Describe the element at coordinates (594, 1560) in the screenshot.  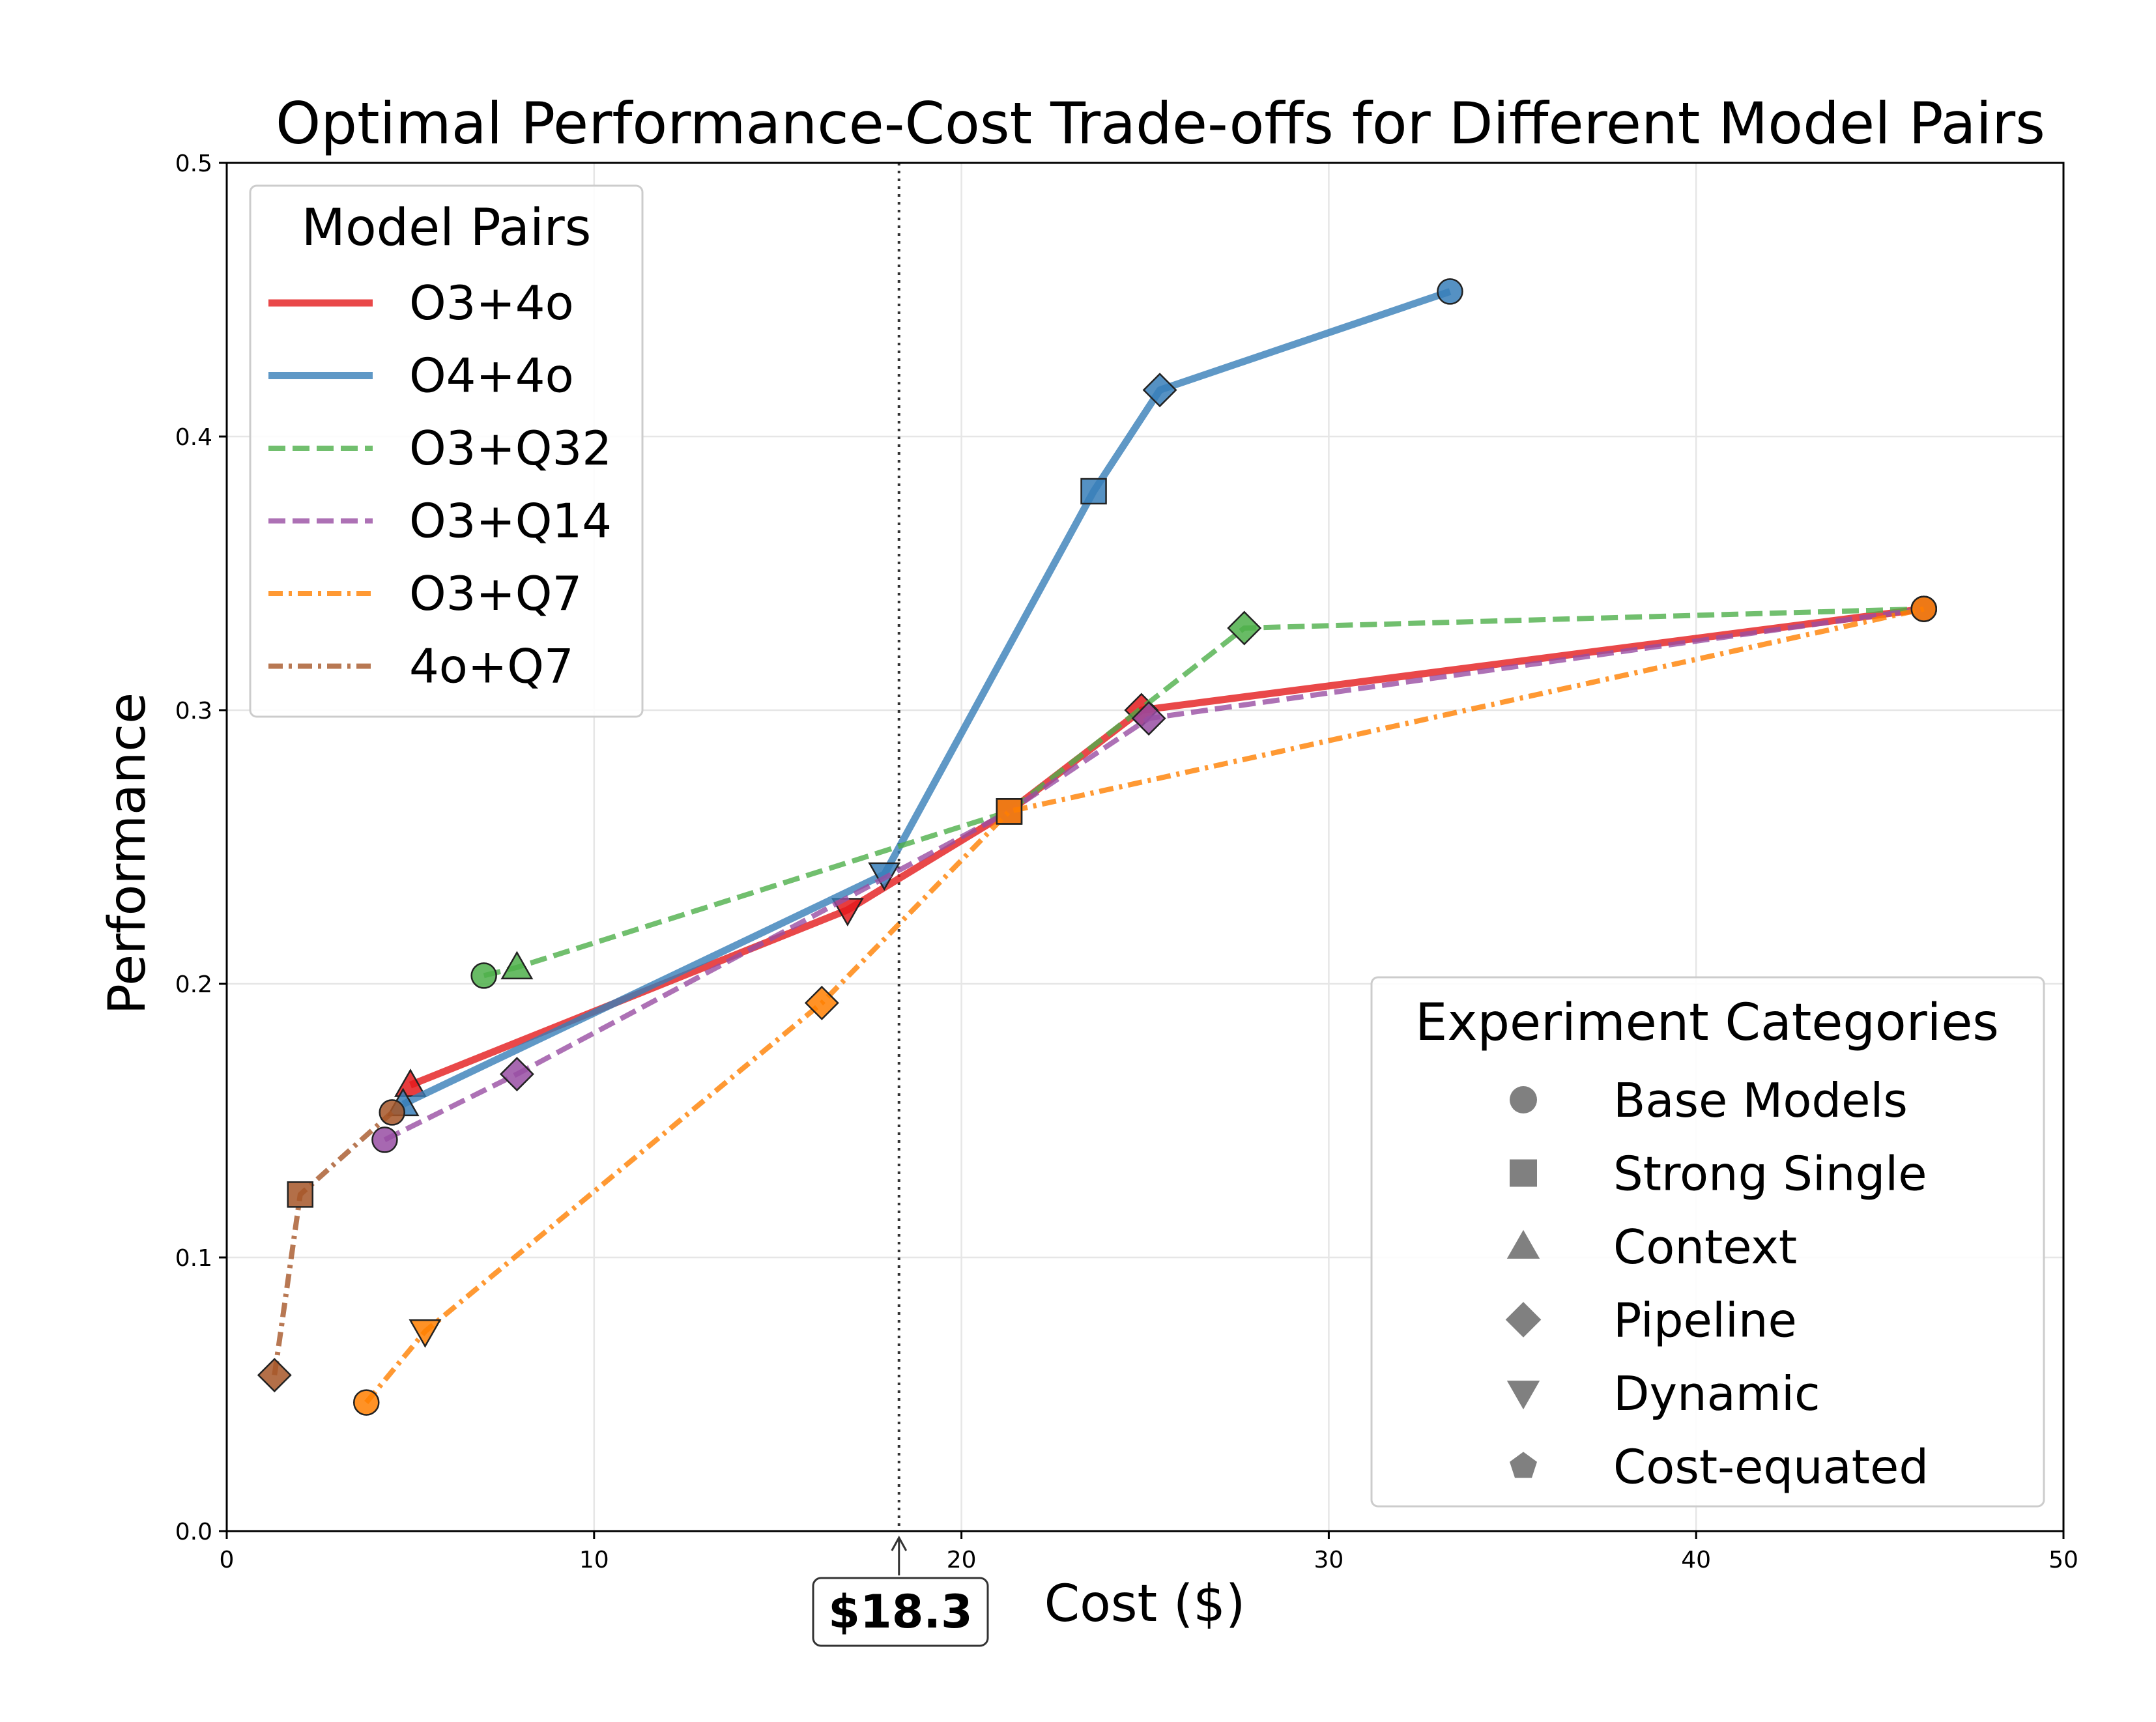
I see `x-tick-label: 10` at that location.